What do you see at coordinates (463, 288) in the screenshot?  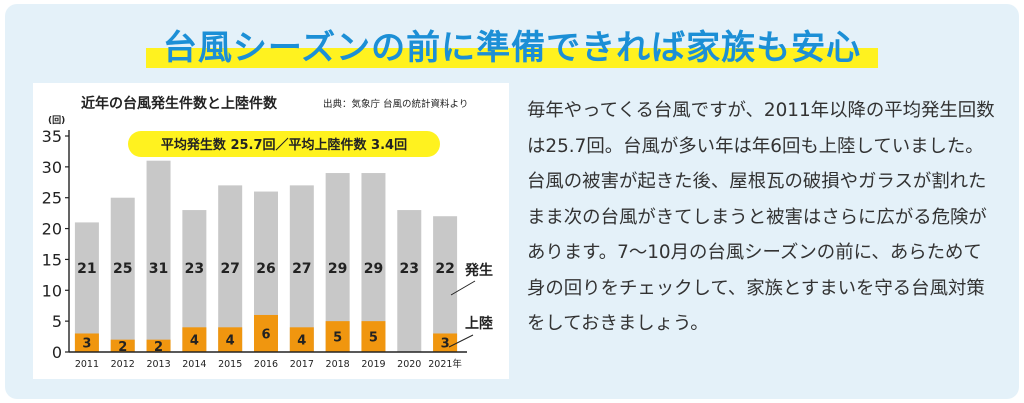 I see `legend-occurrence-leader` at bounding box center [463, 288].